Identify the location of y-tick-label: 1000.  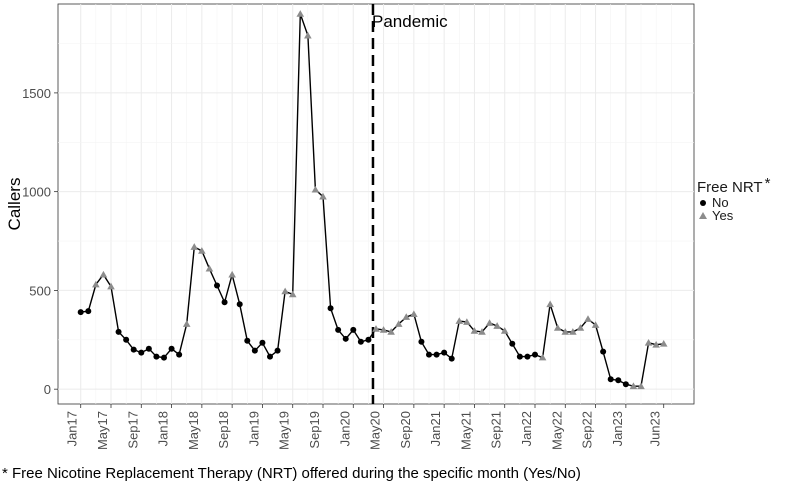
(36, 192).